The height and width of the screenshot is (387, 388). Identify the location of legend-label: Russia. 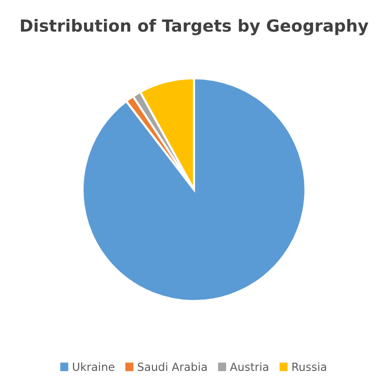
(309, 366).